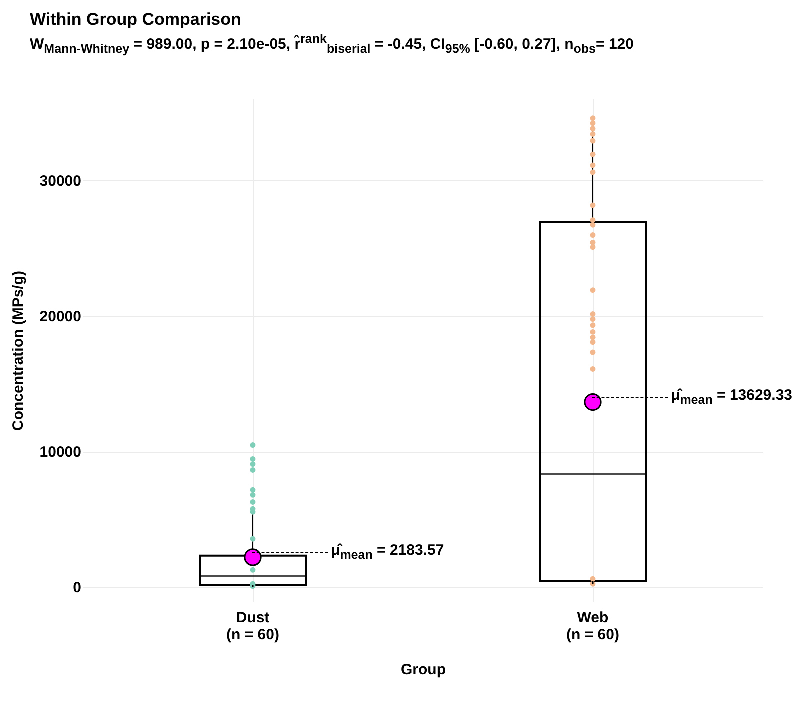 This screenshot has height=721, width=808. I want to click on annotation: μ̂$_{mean}$ = 13629.33, so click(732, 397).